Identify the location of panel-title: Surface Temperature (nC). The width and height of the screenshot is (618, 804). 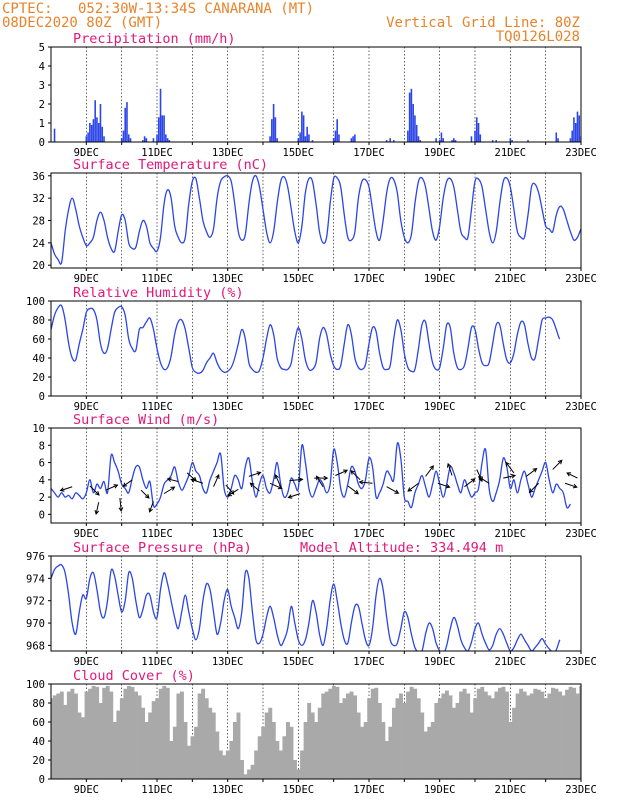
(170, 165).